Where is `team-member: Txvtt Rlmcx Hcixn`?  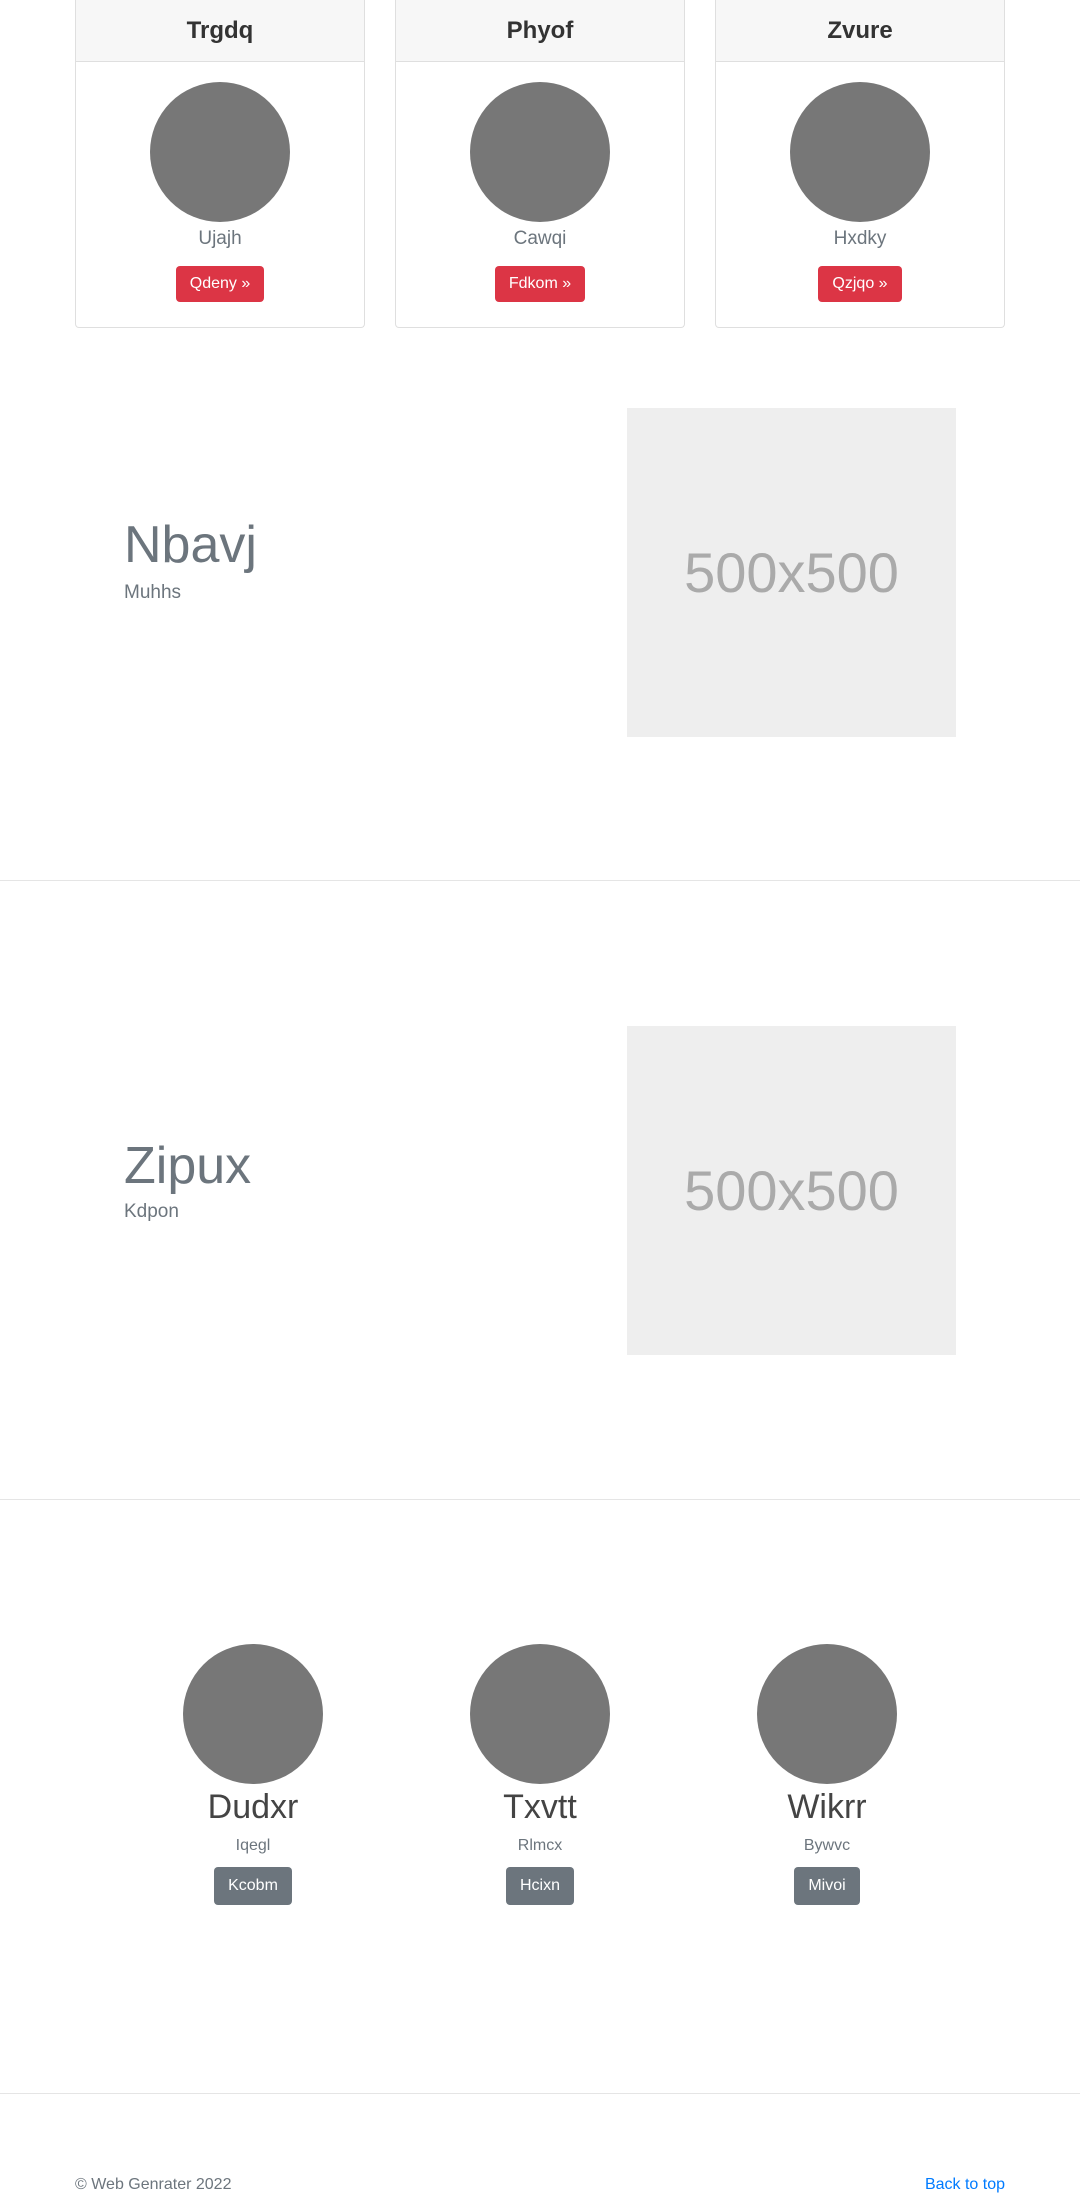 team-member: Txvtt Rlmcx Hcixn is located at coordinates (540, 1774).